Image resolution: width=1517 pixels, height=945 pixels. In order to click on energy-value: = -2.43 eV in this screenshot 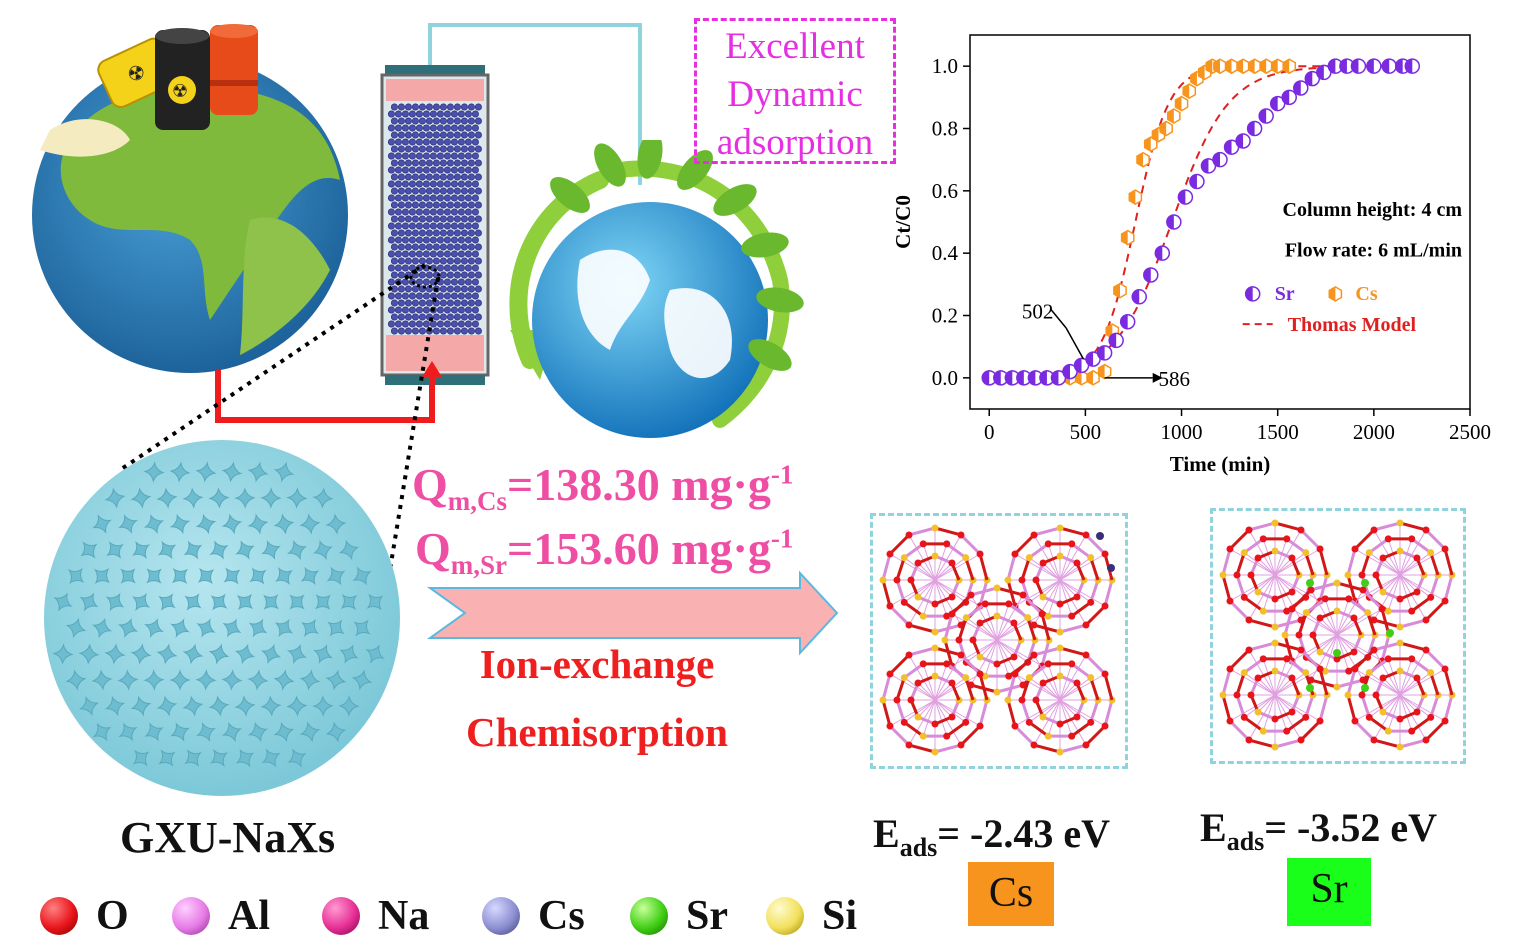, I will do `click(1024, 833)`.